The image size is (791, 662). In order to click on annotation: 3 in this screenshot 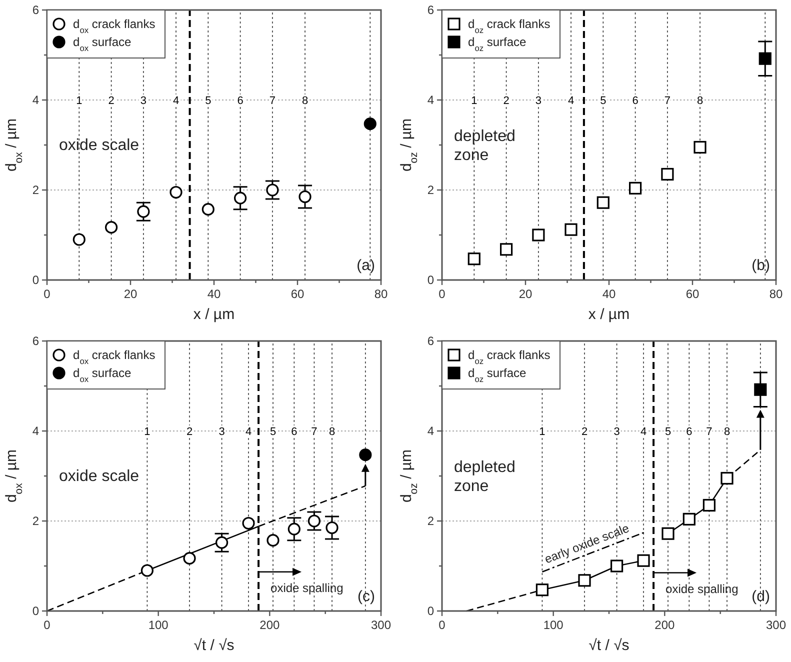, I will do `click(538, 101)`.